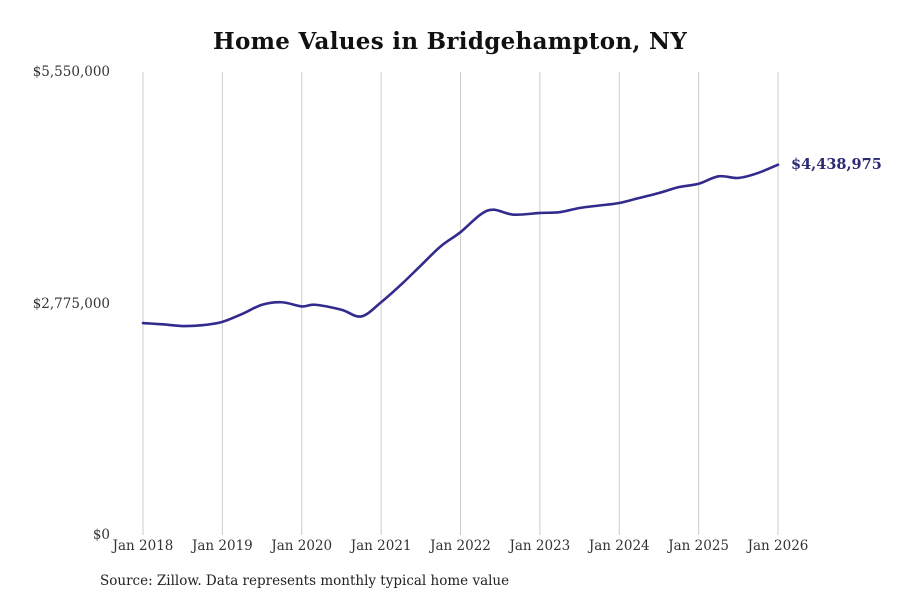 This screenshot has height=600, width=900. What do you see at coordinates (450, 41) in the screenshot?
I see `chart-title: Home Values in Bridgehampton, NY` at bounding box center [450, 41].